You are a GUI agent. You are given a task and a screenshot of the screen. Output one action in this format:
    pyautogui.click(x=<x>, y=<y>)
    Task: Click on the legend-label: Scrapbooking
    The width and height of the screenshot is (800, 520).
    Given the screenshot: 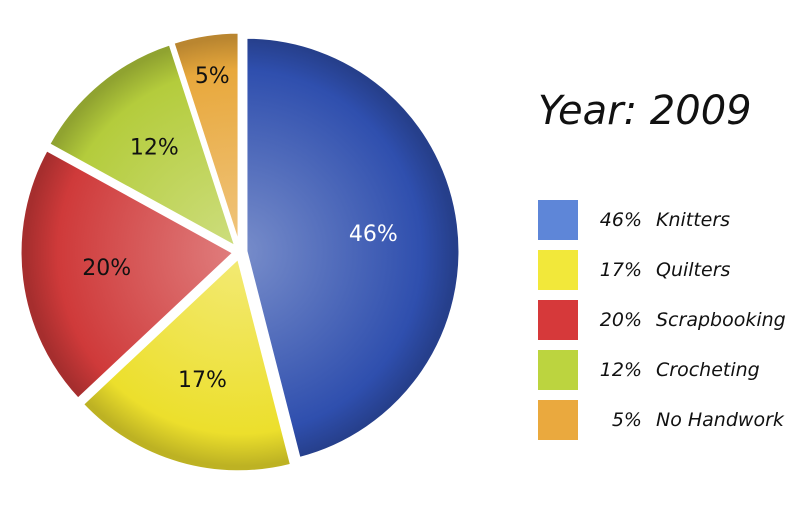 What is the action you would take?
    pyautogui.click(x=721, y=320)
    